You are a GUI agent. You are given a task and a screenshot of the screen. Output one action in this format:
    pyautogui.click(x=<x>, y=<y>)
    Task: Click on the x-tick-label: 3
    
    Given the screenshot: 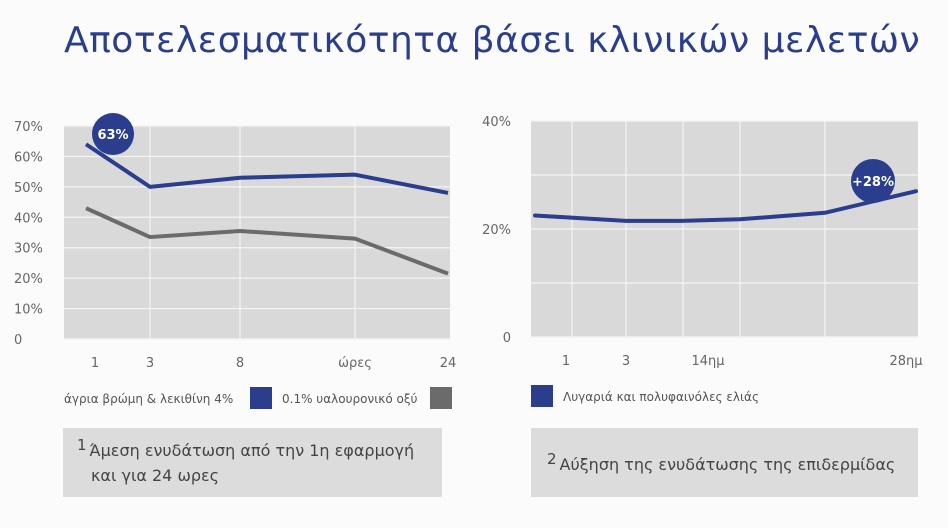 What is the action you would take?
    pyautogui.click(x=150, y=363)
    